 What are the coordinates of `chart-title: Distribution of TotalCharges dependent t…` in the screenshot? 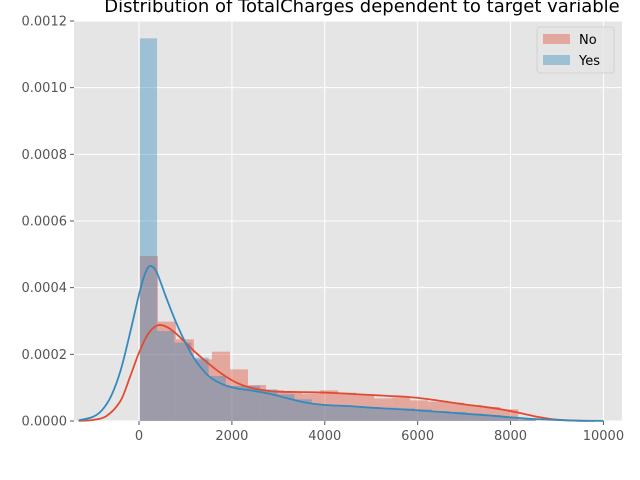 It's located at (362, 8).